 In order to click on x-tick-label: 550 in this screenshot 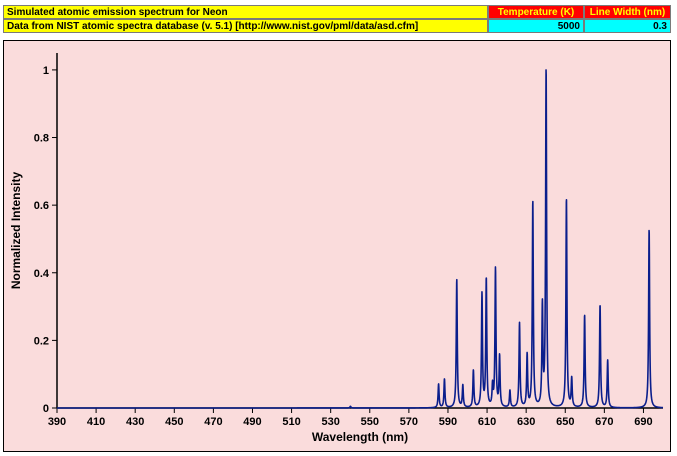, I will do `click(370, 422)`.